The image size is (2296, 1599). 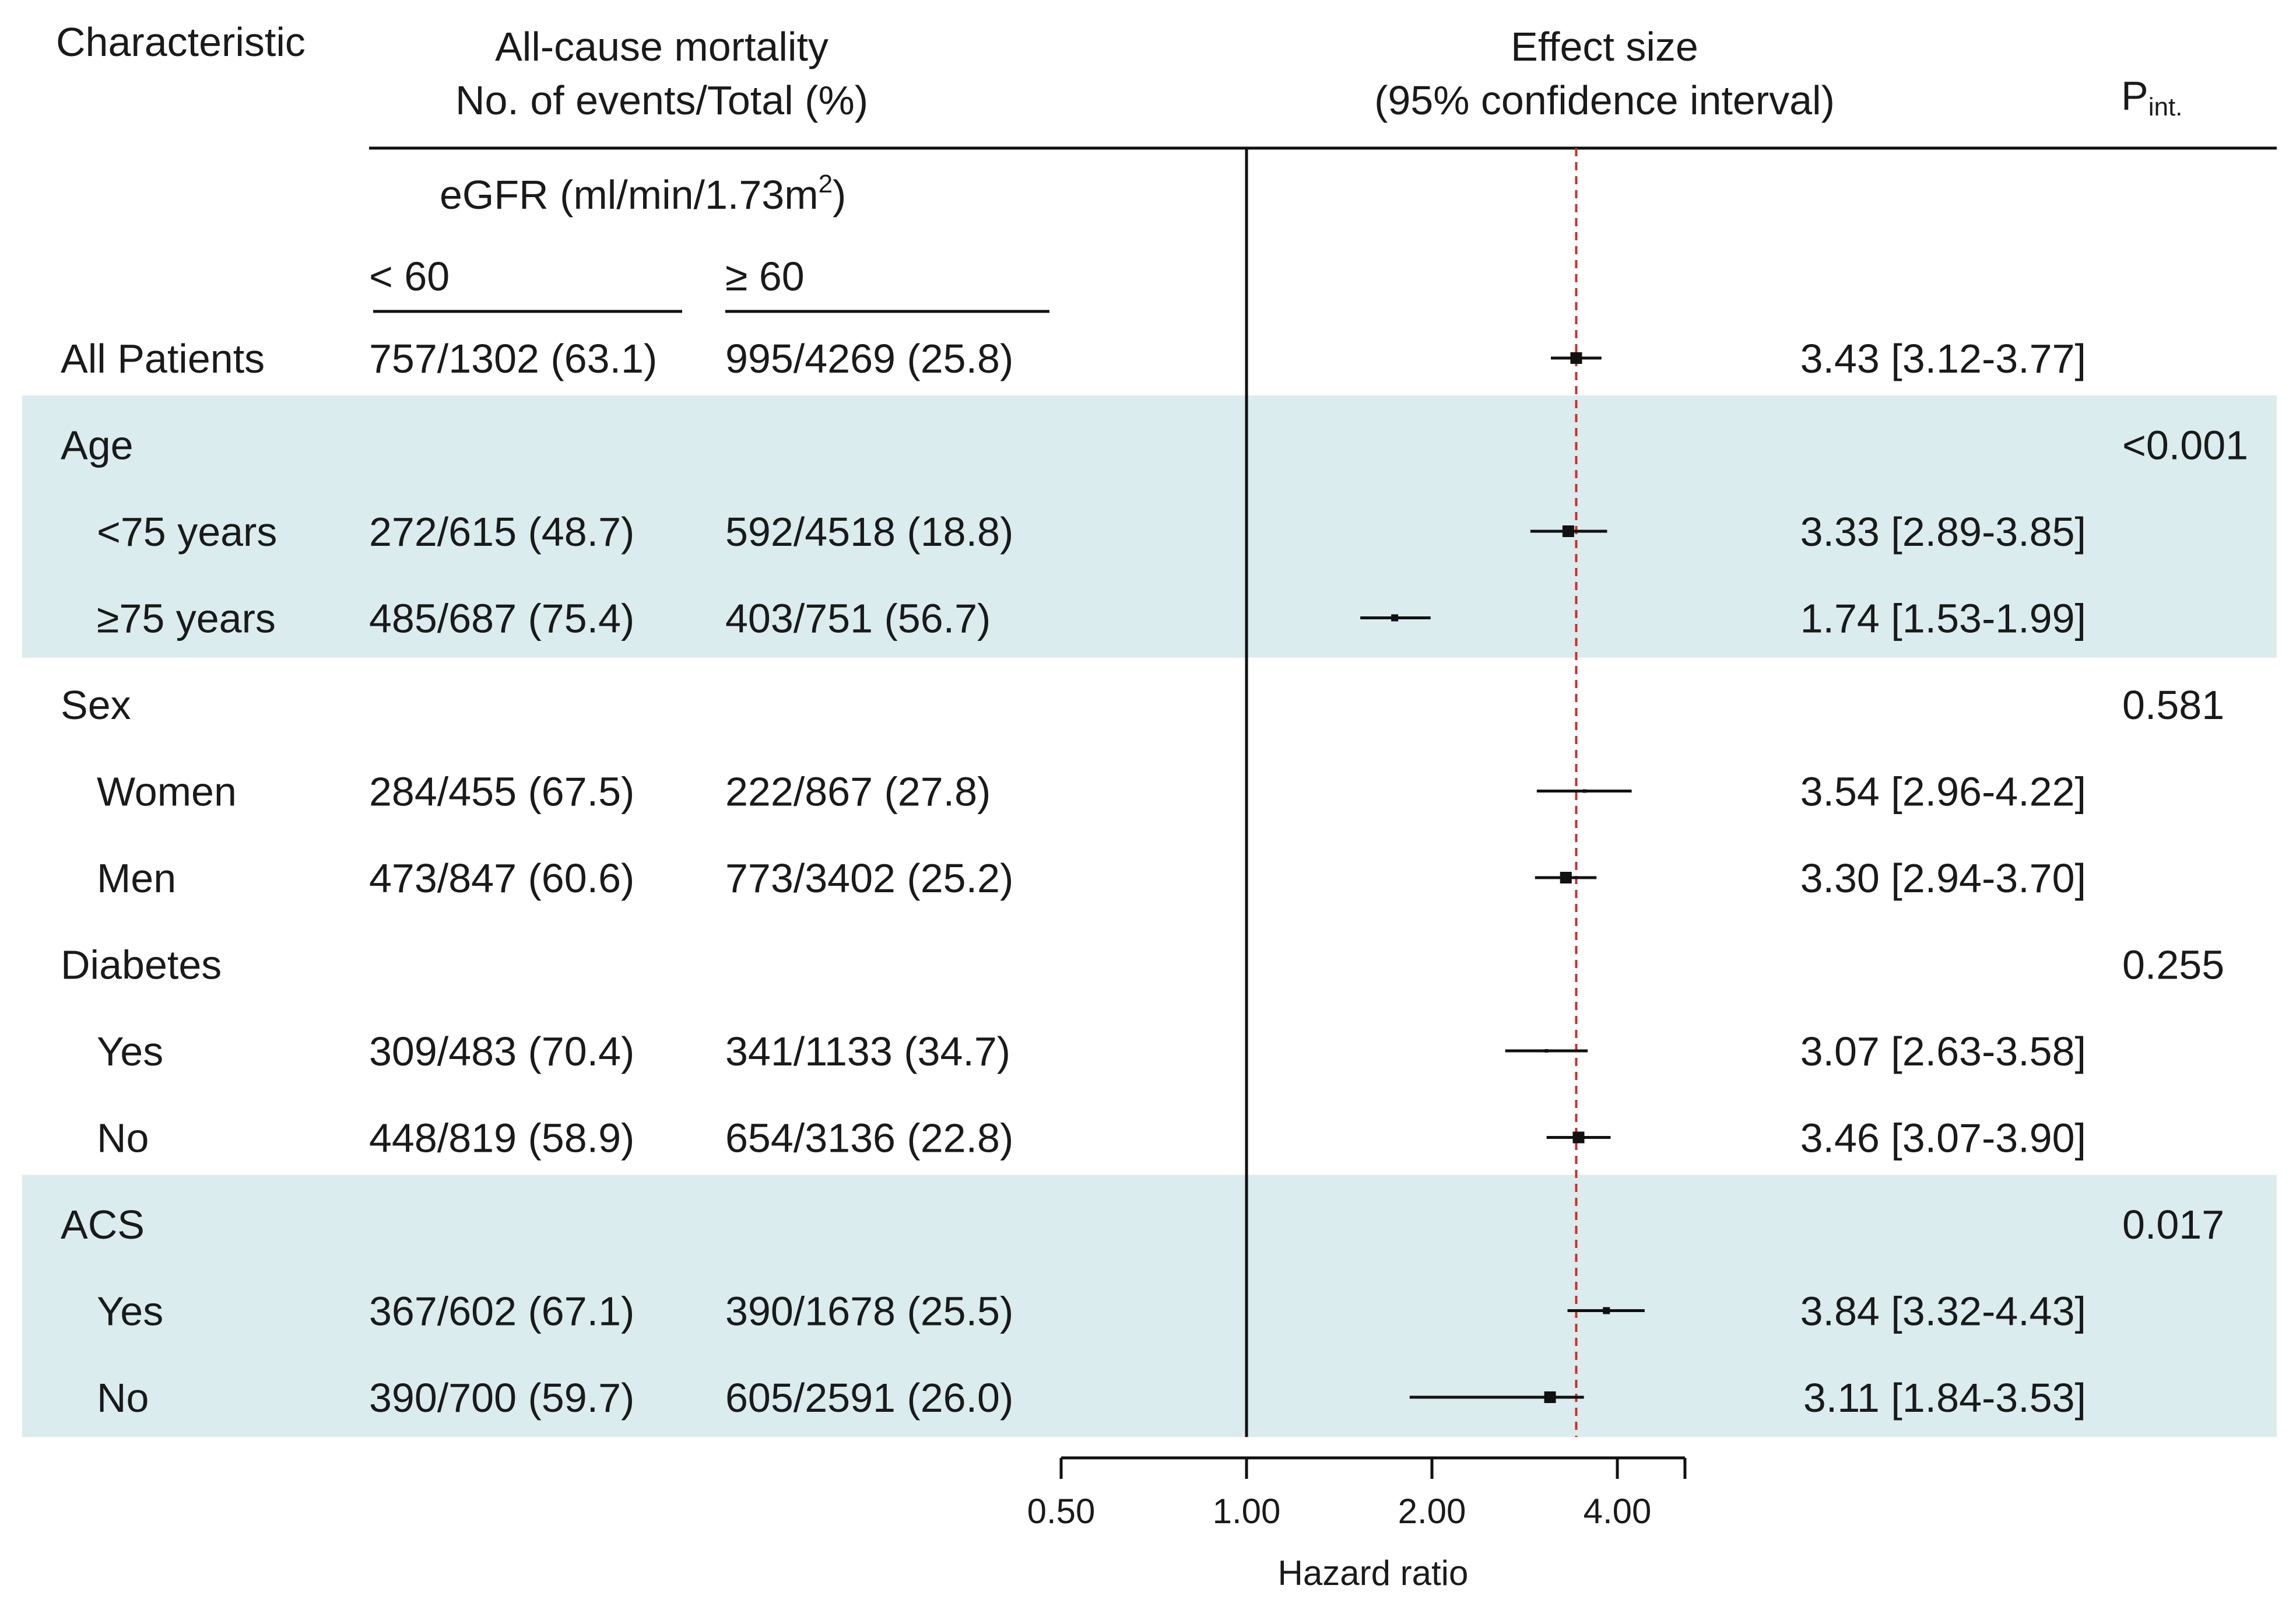 What do you see at coordinates (167, 792) in the screenshot?
I see `row-label: Women` at bounding box center [167, 792].